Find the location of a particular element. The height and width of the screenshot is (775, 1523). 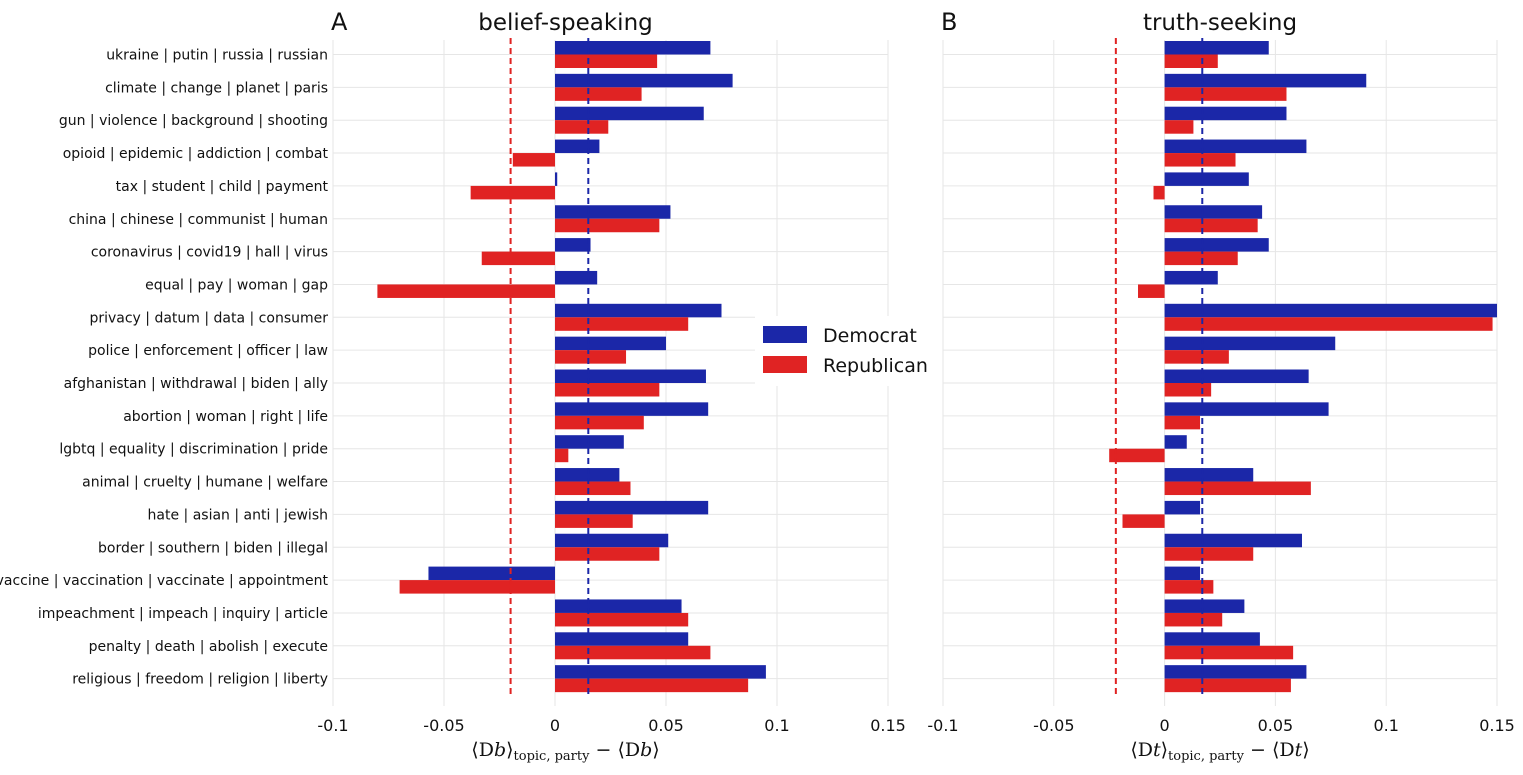

panel-b-title: truth-seeking is located at coordinates (1220, 23).